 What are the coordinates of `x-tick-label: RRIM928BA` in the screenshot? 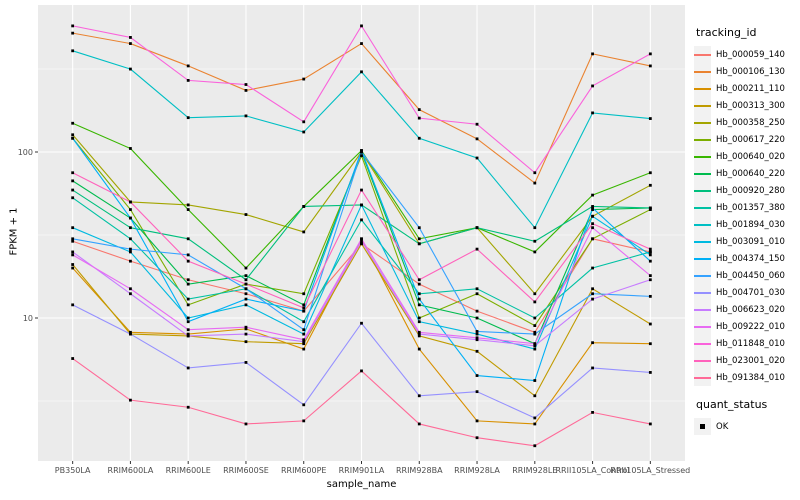 It's located at (419, 470).